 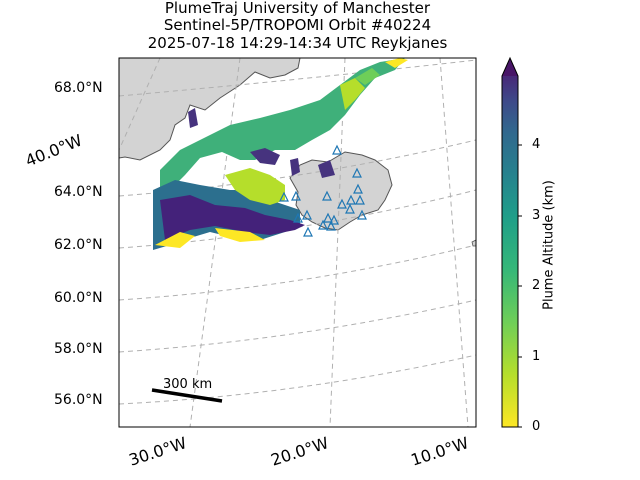 What do you see at coordinates (187, 395) in the screenshot?
I see `scale-bar` at bounding box center [187, 395].